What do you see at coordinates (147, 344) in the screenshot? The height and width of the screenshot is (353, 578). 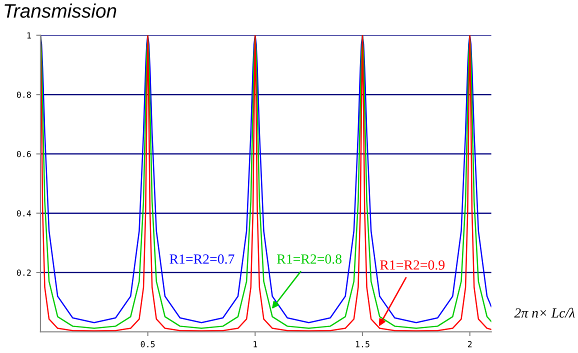 I see `x-tick-label: 0.5` at bounding box center [147, 344].